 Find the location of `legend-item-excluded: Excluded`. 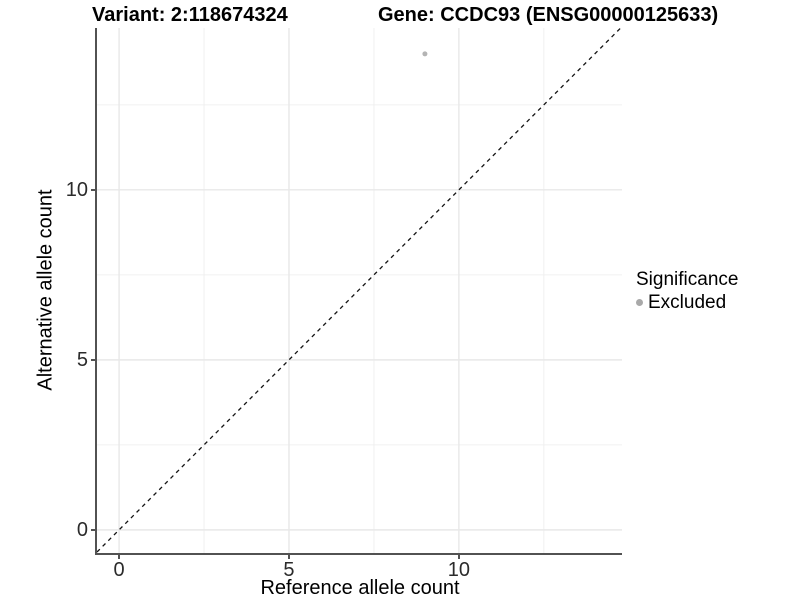

legend-item-excluded: Excluded is located at coordinates (687, 302).